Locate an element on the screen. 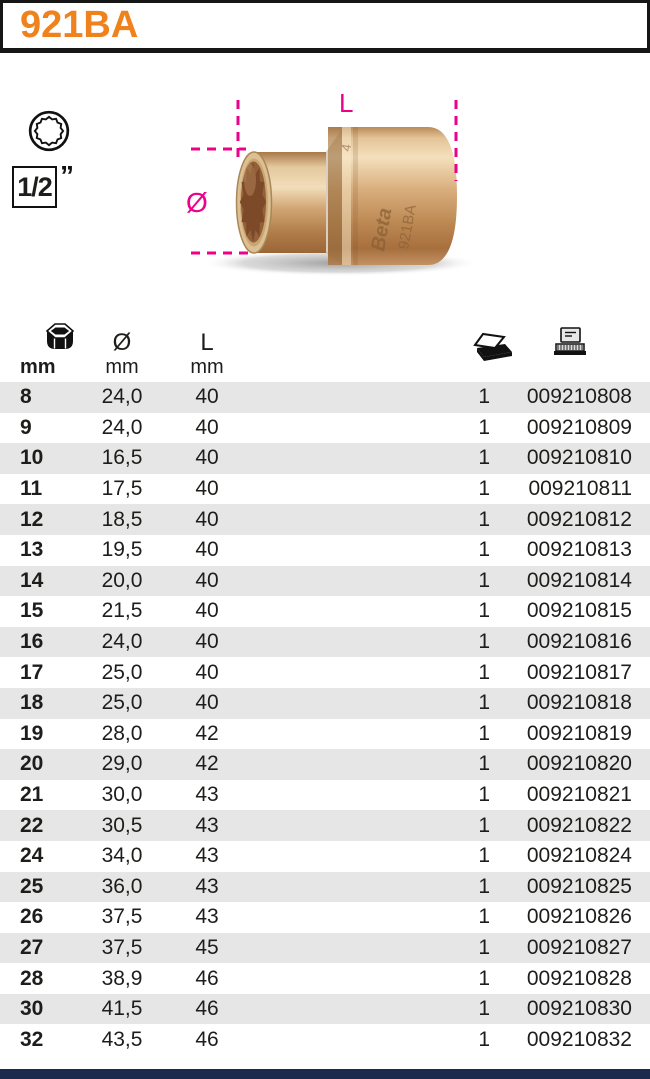 The image size is (650, 1079). length-unit-label: mm is located at coordinates (207, 367).